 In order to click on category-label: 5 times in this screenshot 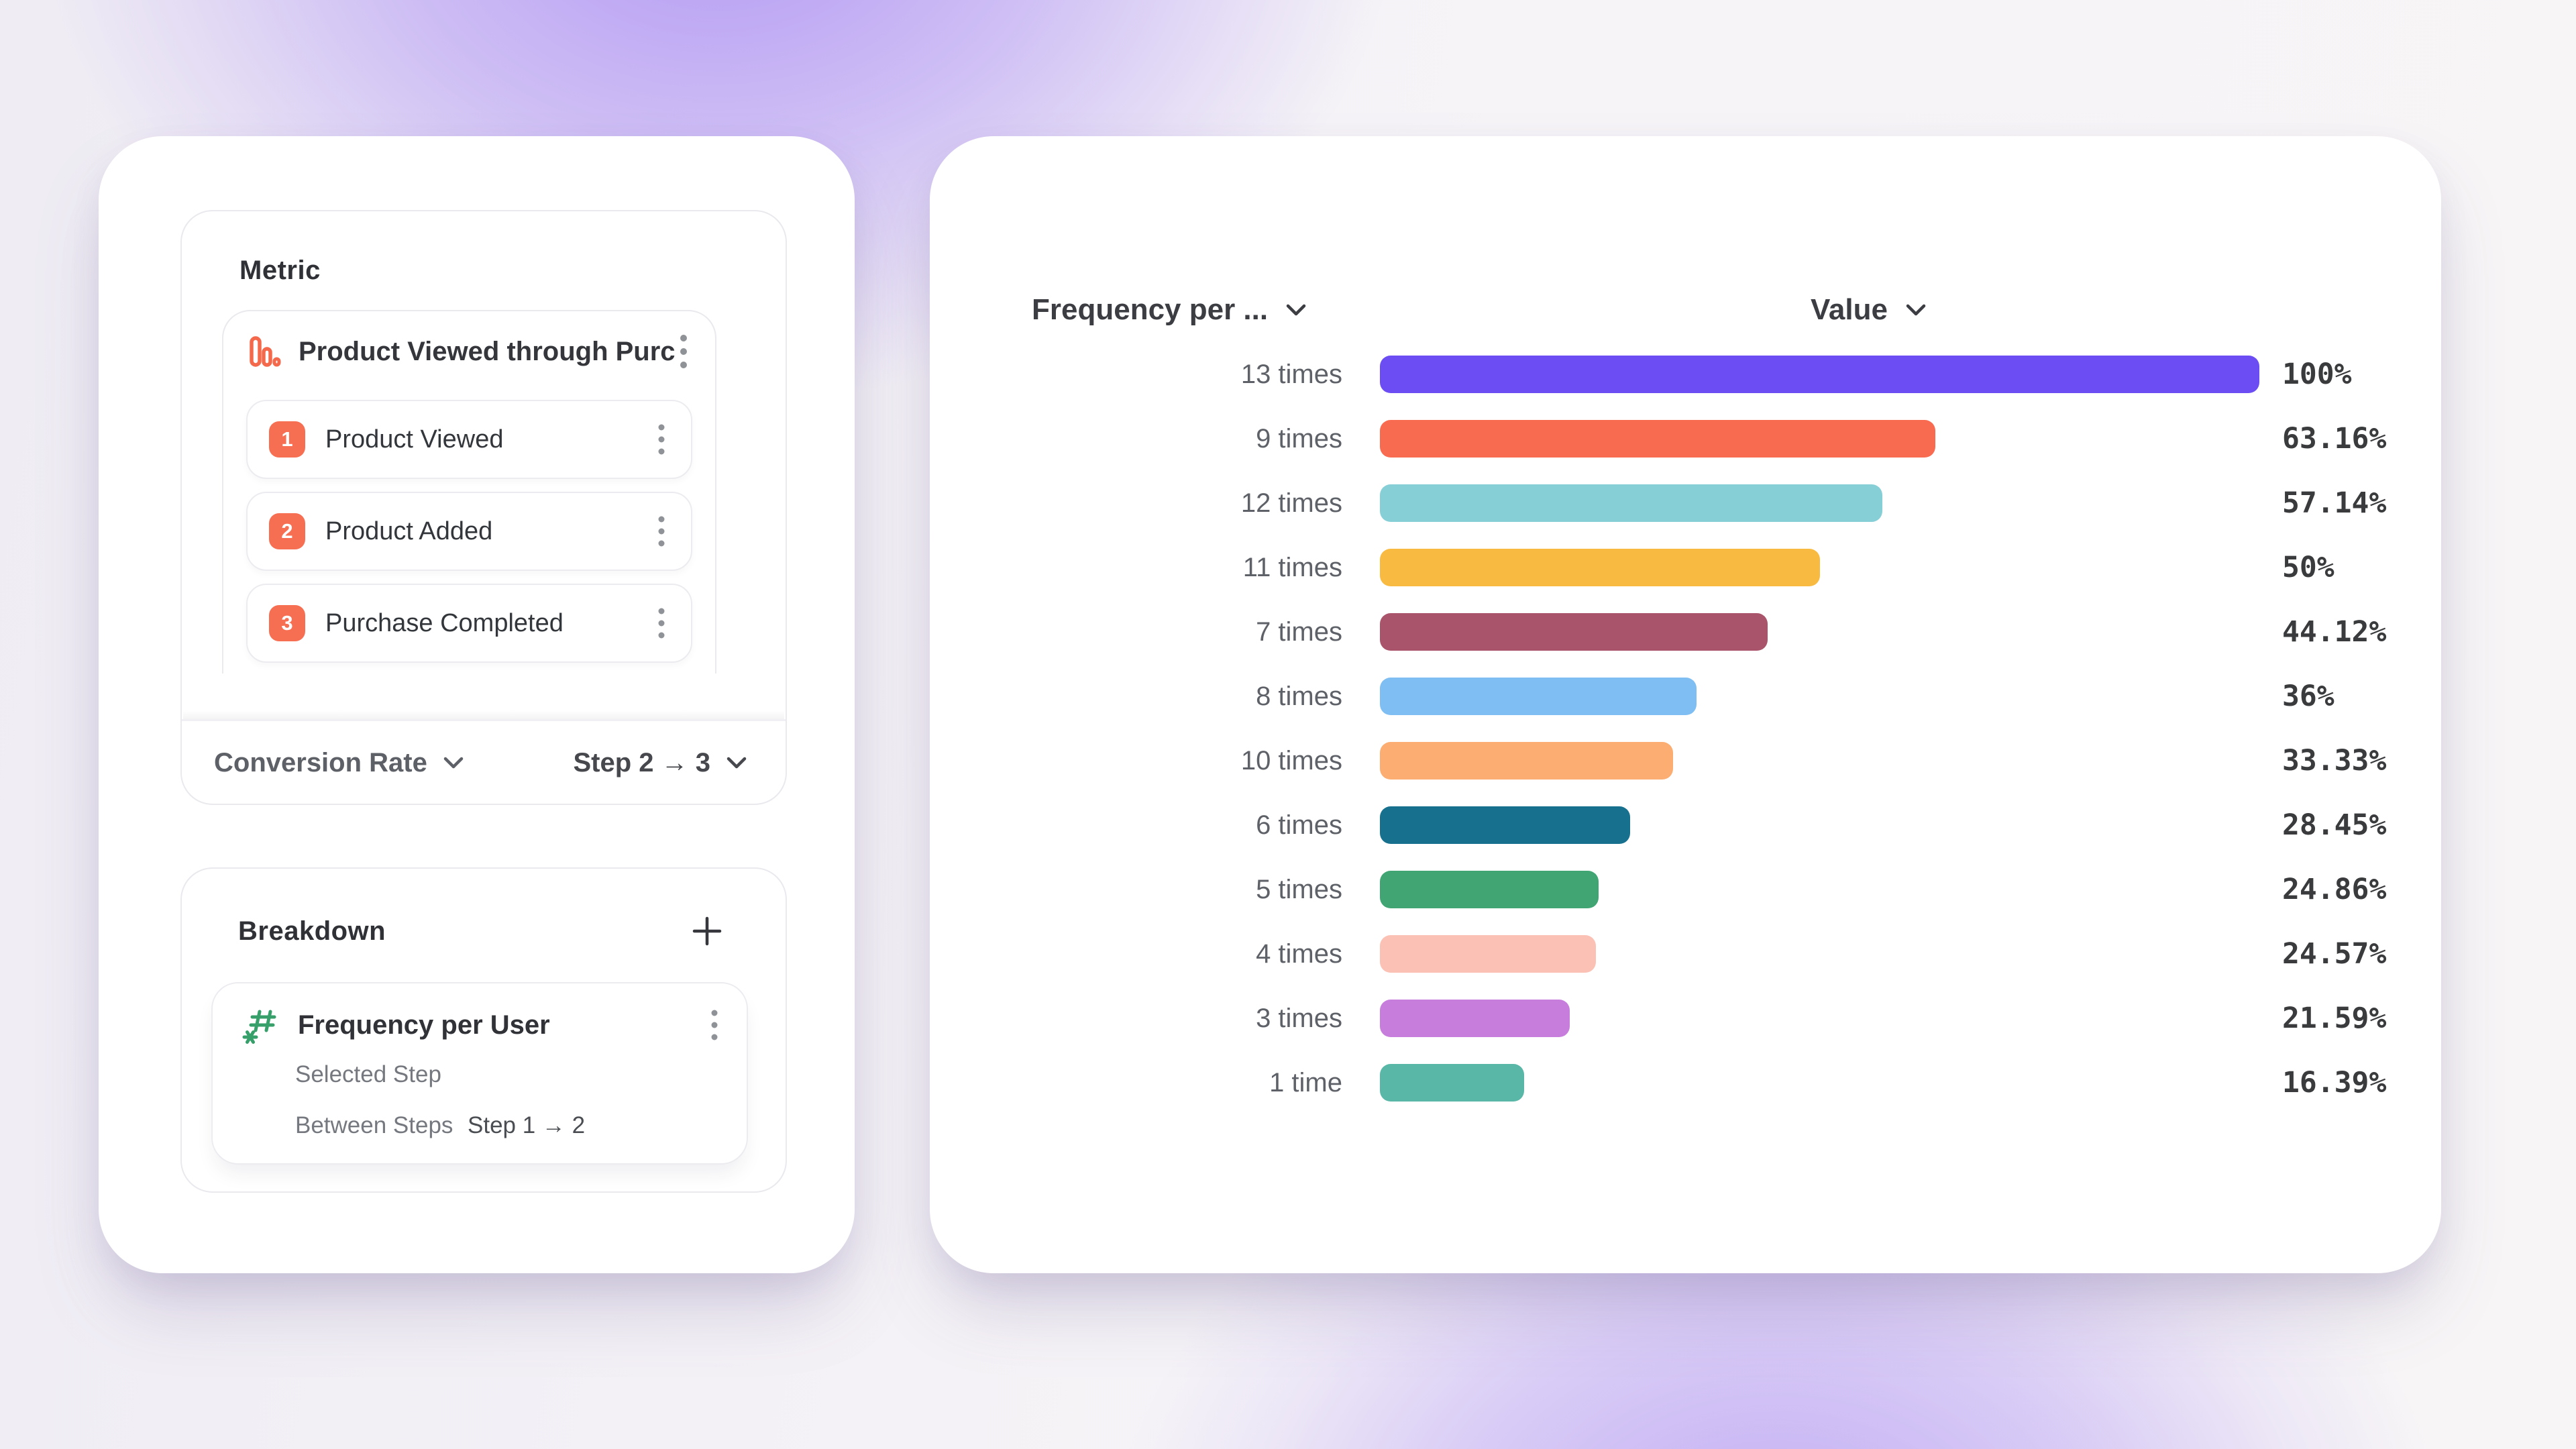, I will do `click(1299, 889)`.